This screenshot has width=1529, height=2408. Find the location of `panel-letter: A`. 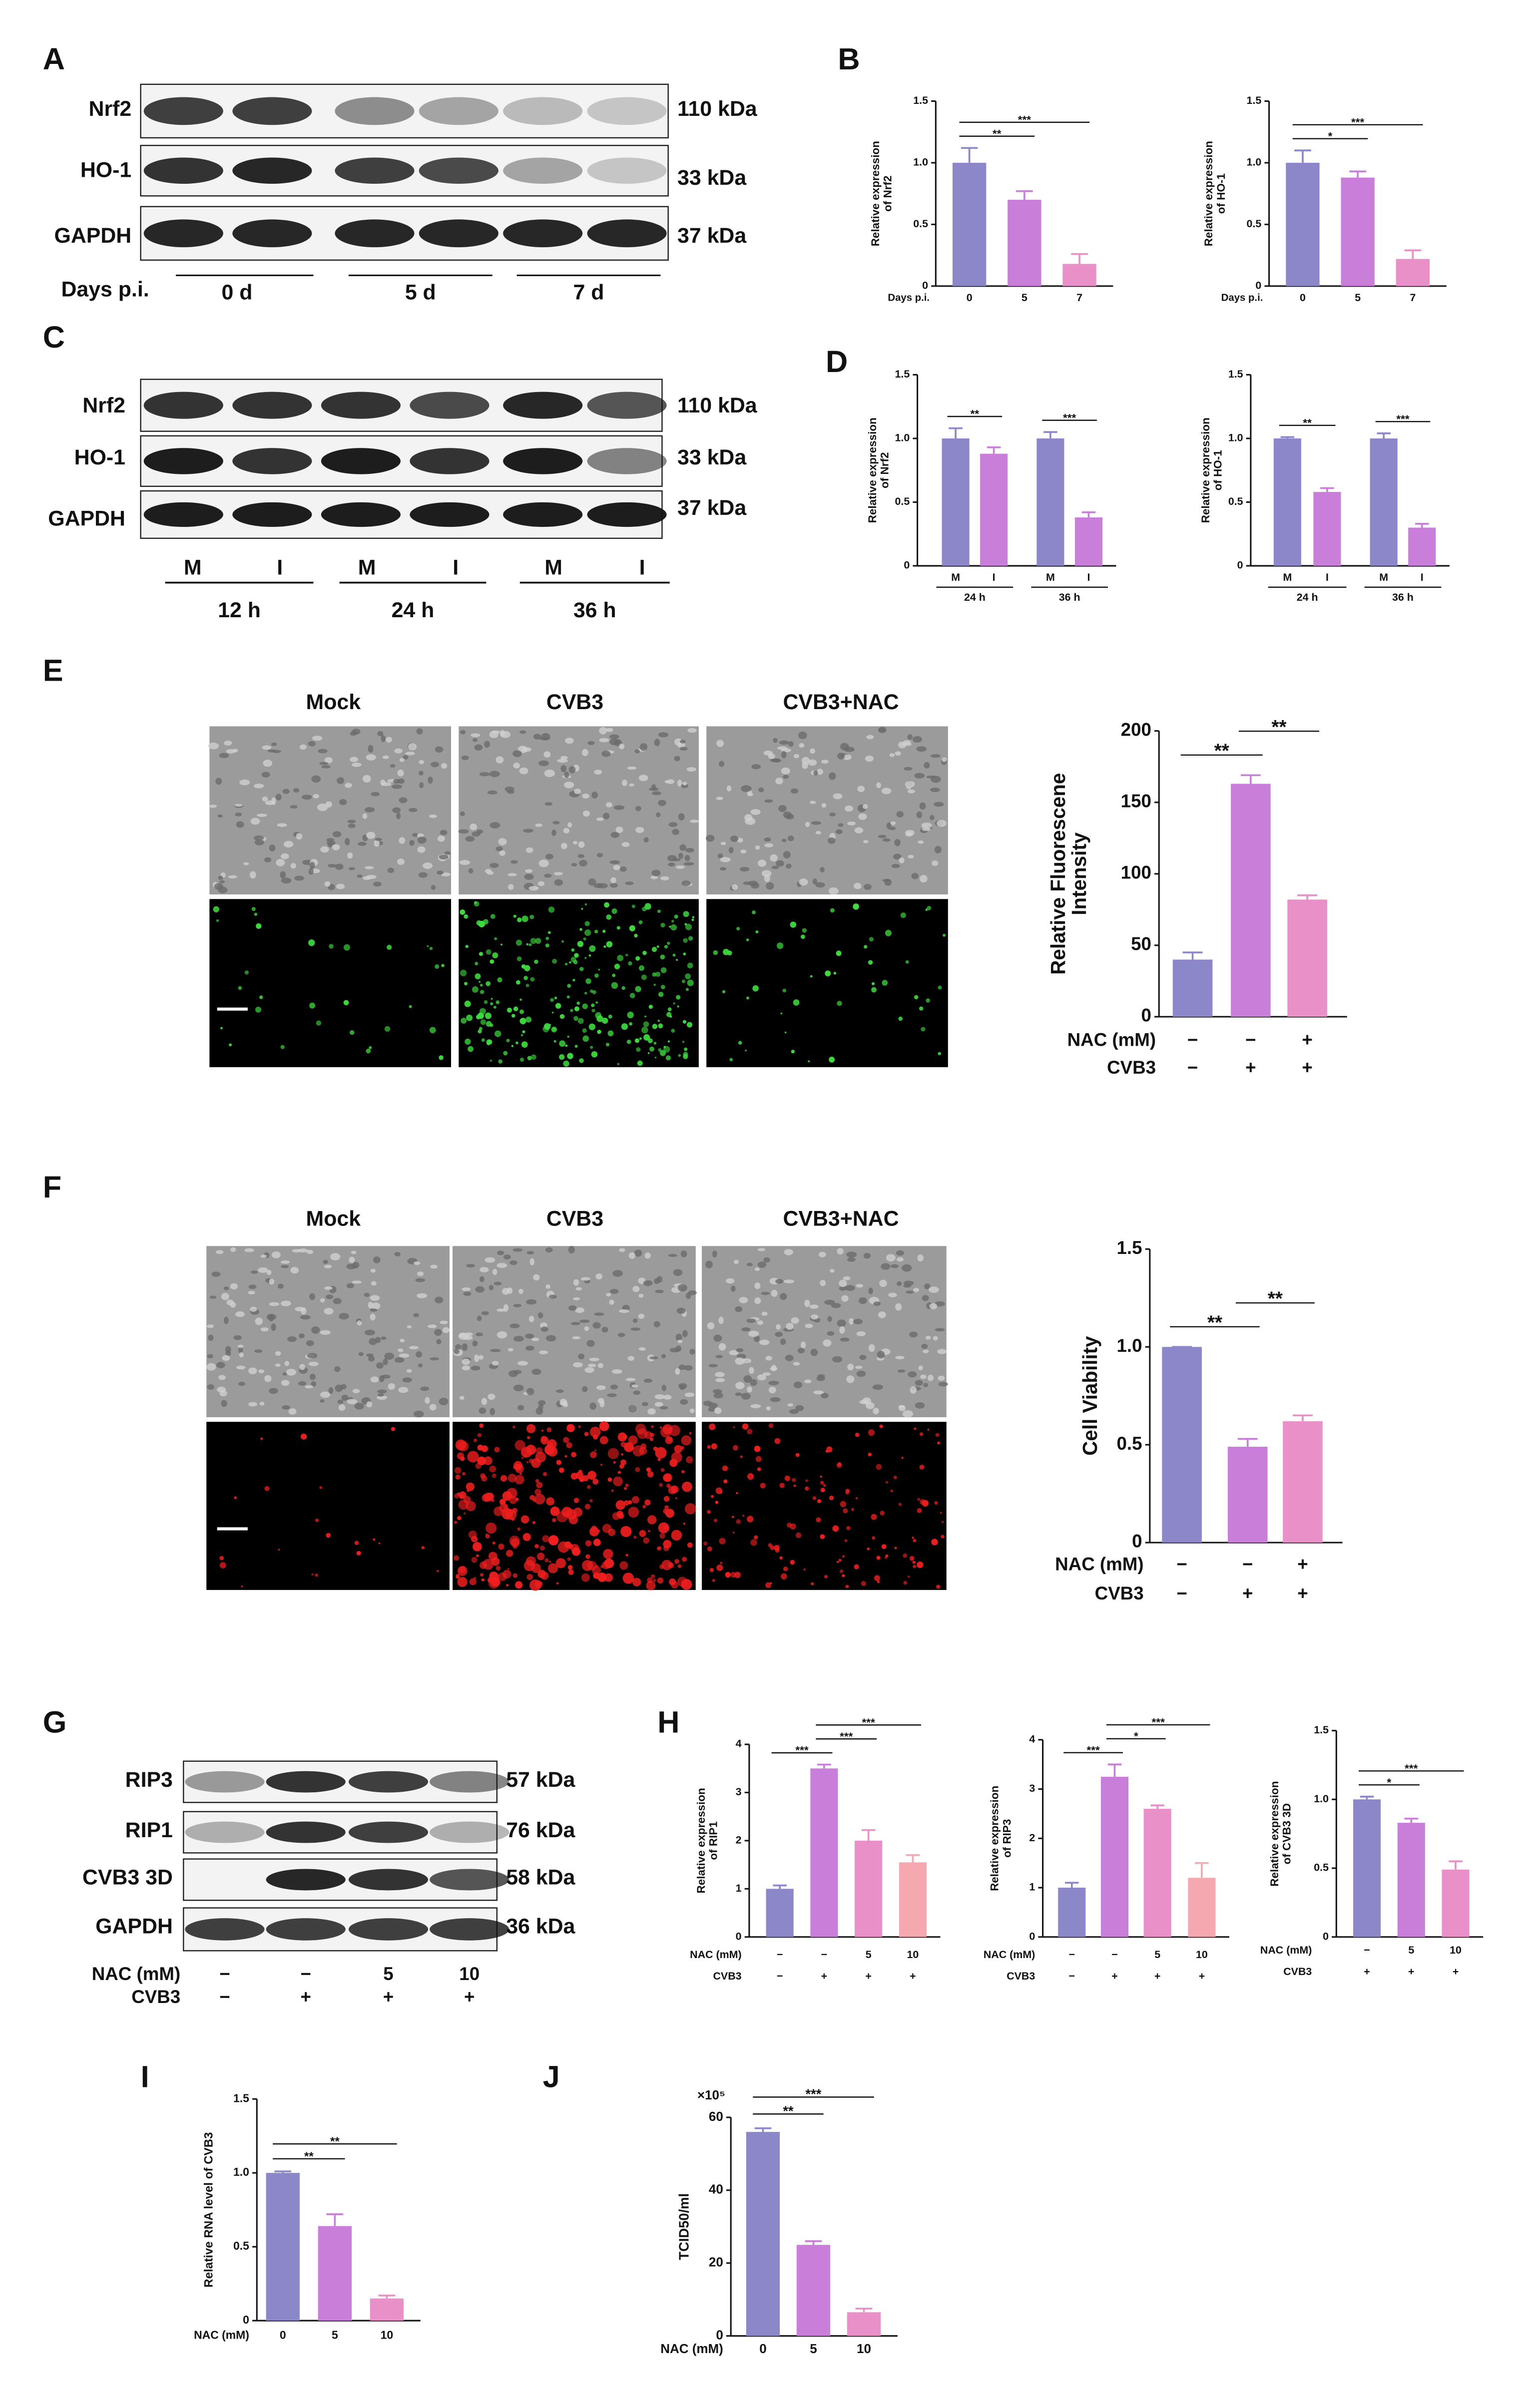

panel-letter: A is located at coordinates (54, 59).